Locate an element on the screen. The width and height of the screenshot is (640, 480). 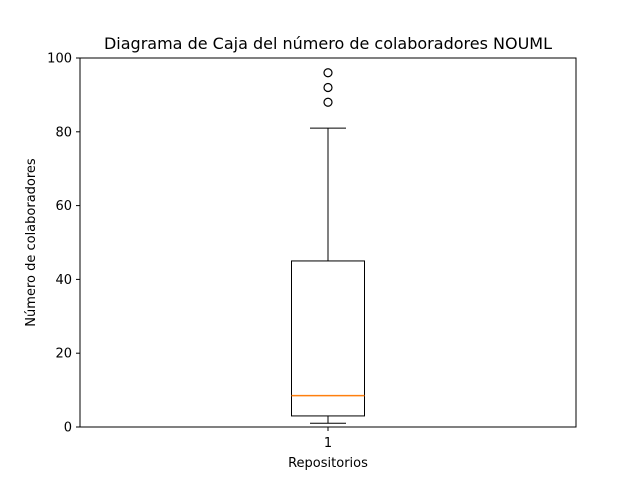
x-axis-label: Repositorios is located at coordinates (328, 463).